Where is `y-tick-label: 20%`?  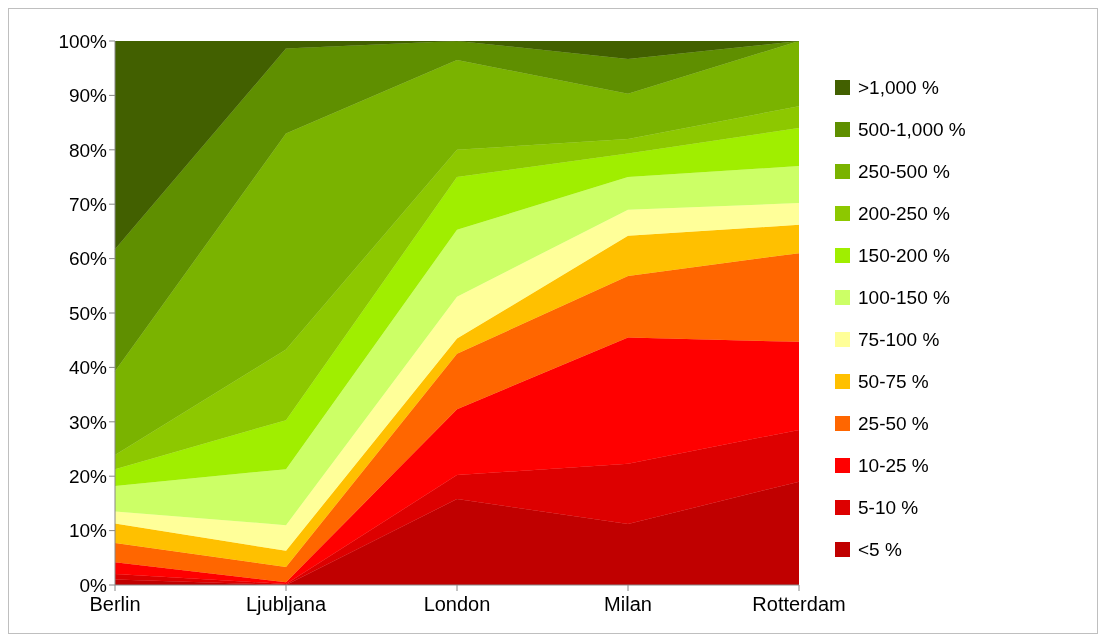
y-tick-label: 20% is located at coordinates (88, 476).